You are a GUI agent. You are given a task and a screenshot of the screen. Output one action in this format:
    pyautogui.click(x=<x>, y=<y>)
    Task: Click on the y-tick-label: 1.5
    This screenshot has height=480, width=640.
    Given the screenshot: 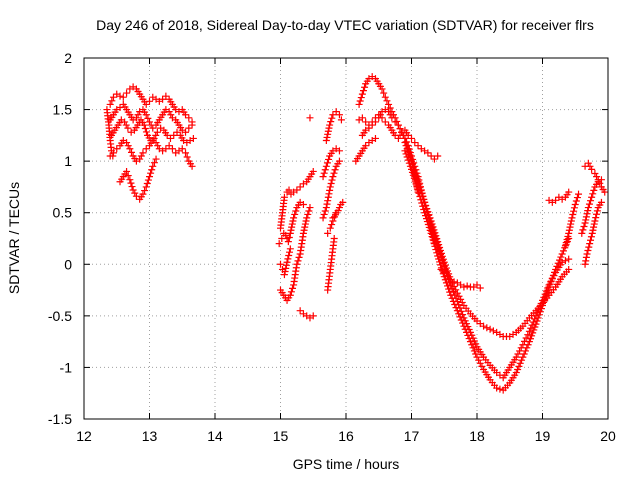 What is the action you would take?
    pyautogui.click(x=63, y=110)
    